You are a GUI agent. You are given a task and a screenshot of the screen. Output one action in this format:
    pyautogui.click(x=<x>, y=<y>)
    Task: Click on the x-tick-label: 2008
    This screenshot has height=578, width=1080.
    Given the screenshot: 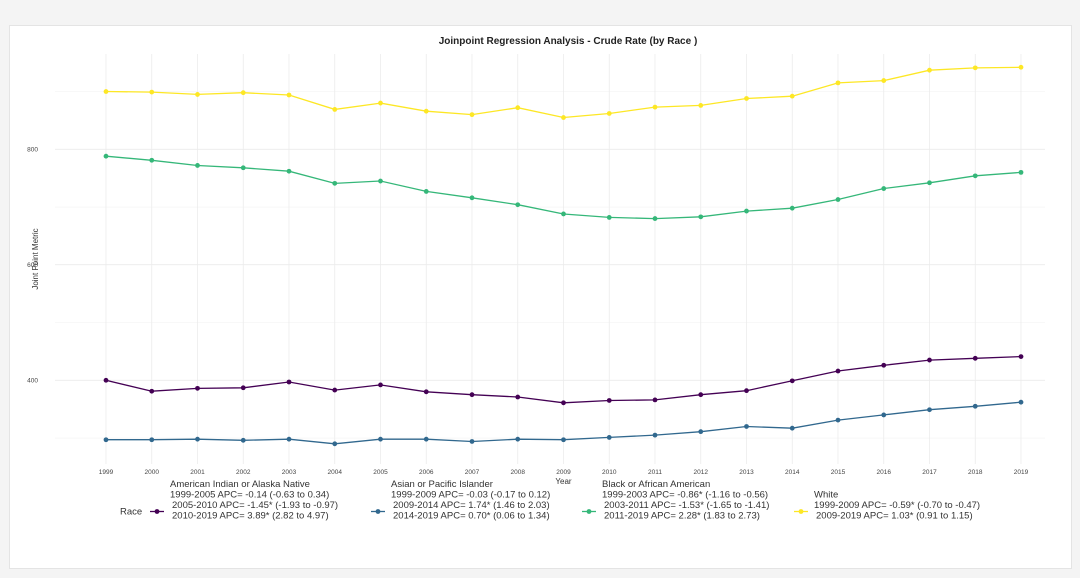 What is the action you would take?
    pyautogui.click(x=518, y=472)
    